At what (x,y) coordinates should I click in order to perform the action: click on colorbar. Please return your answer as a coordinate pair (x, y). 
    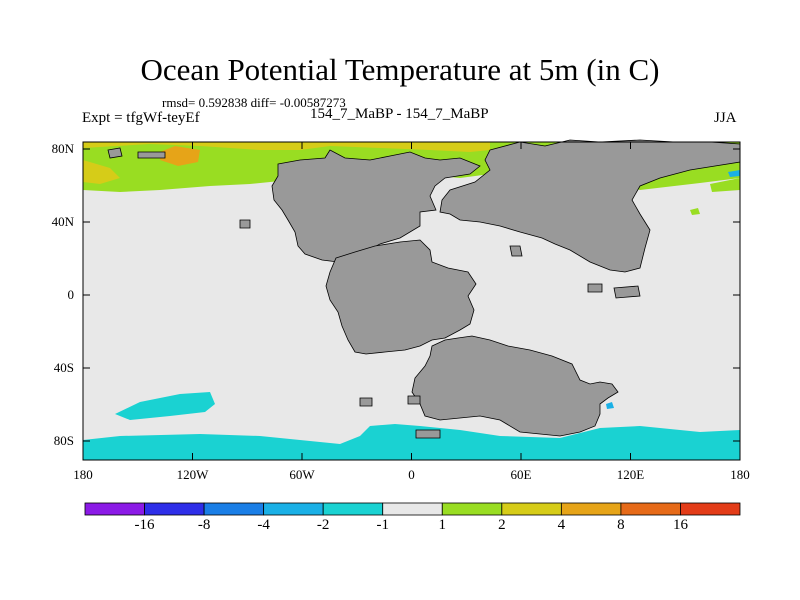
    Looking at the image, I should click on (412, 509).